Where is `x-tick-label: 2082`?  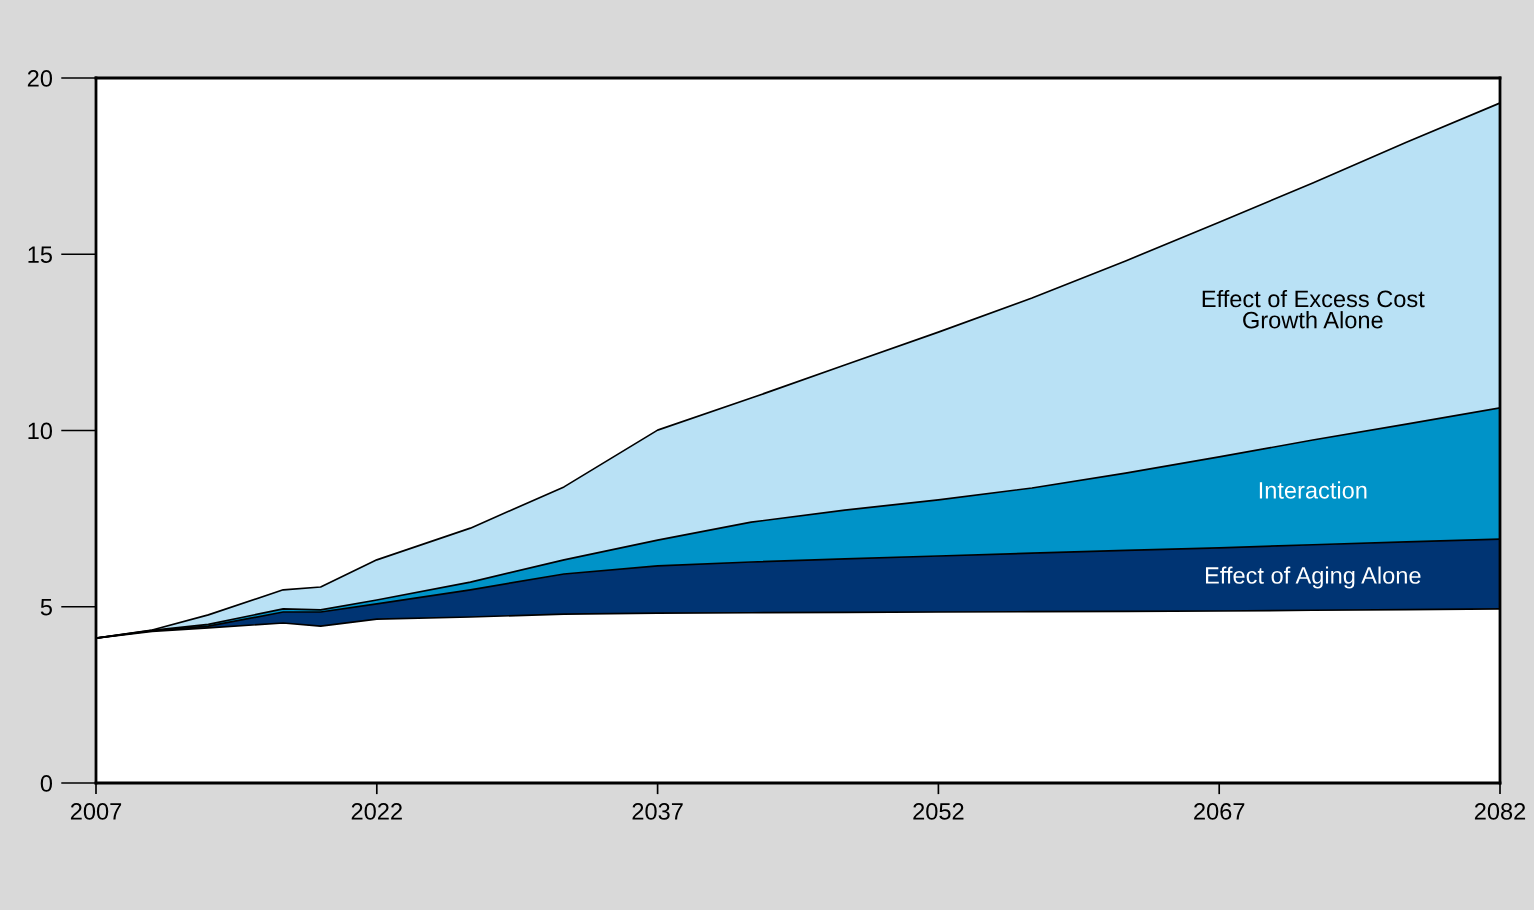
x-tick-label: 2082 is located at coordinates (1500, 811).